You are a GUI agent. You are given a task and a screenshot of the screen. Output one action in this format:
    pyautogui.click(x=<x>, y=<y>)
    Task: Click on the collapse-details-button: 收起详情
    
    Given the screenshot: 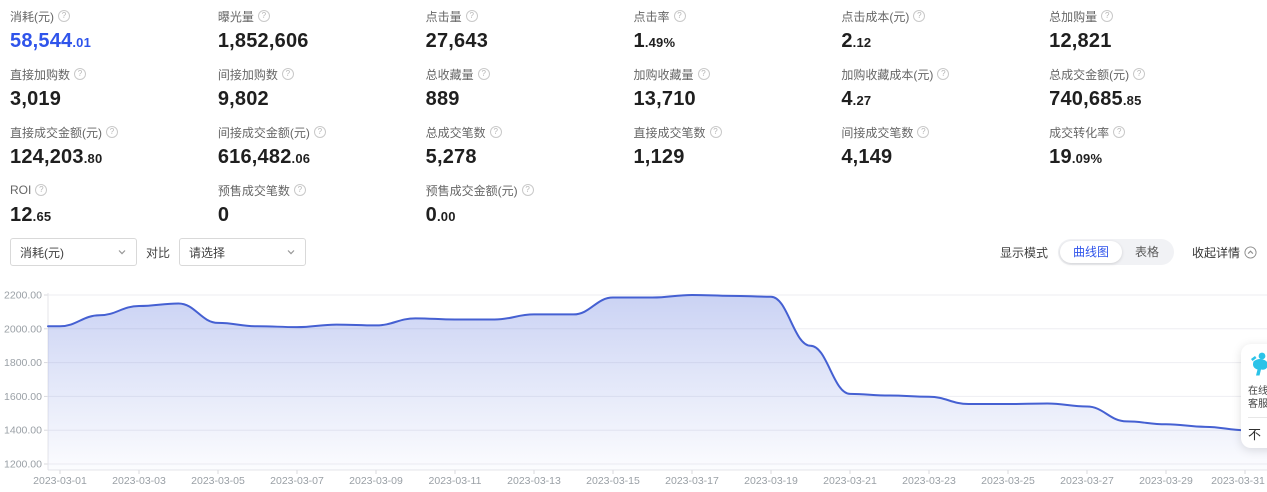 What is the action you would take?
    pyautogui.click(x=1224, y=252)
    